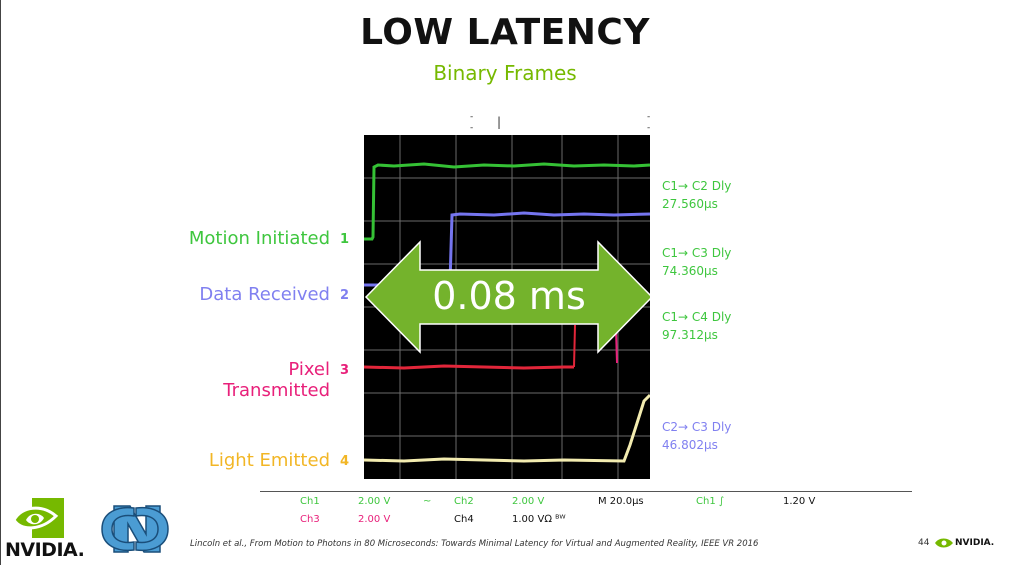  Describe the element at coordinates (507, 201) in the screenshot. I see `trace-motion-initiated` at that location.